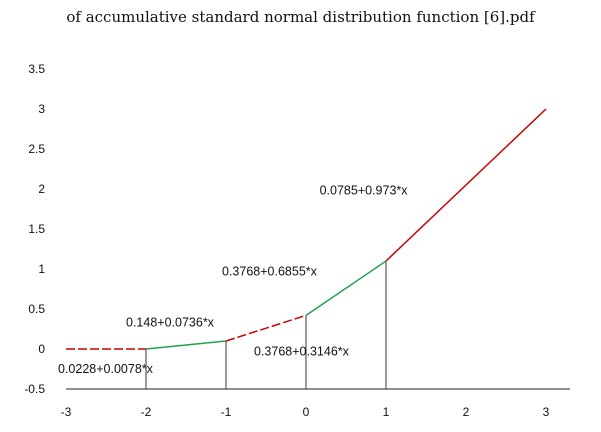 The width and height of the screenshot is (601, 432). I want to click on y-tick-label: 1, so click(41, 269).